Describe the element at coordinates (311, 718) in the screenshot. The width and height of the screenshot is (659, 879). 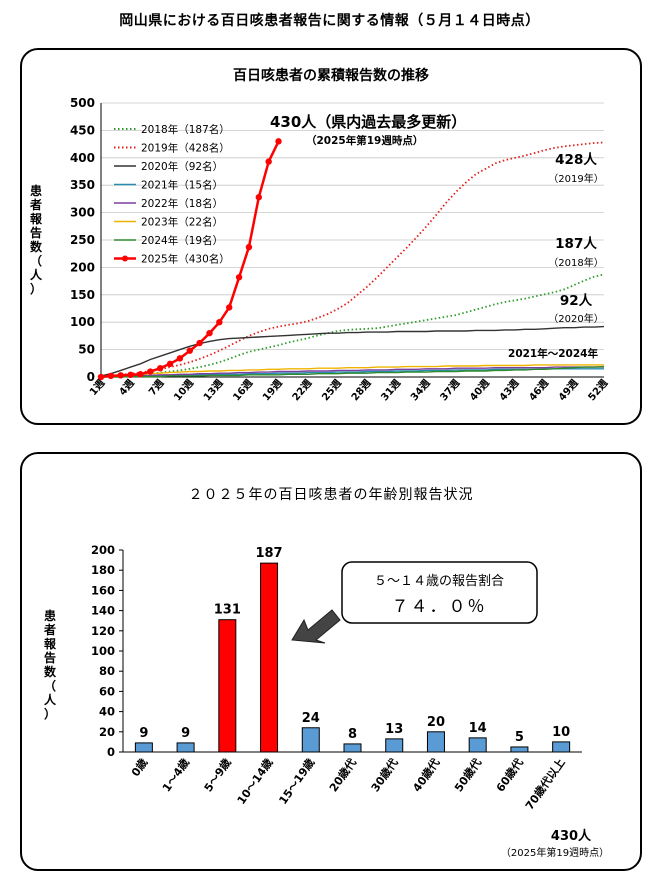
I see `bar-value-label: 24` at that location.